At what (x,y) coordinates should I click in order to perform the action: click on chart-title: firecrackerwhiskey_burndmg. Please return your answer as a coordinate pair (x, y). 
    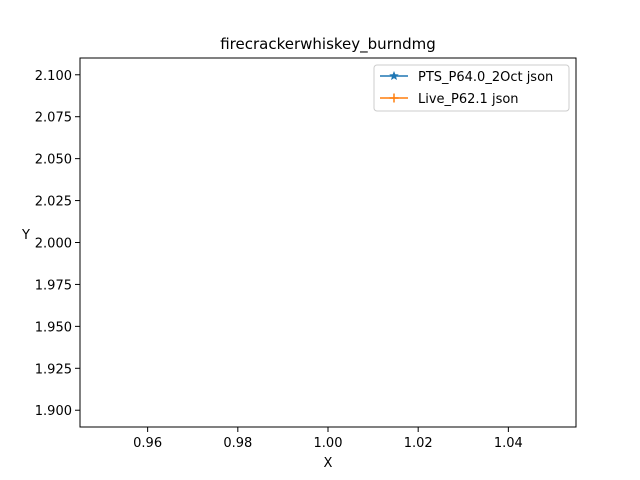
    Looking at the image, I should click on (328, 44).